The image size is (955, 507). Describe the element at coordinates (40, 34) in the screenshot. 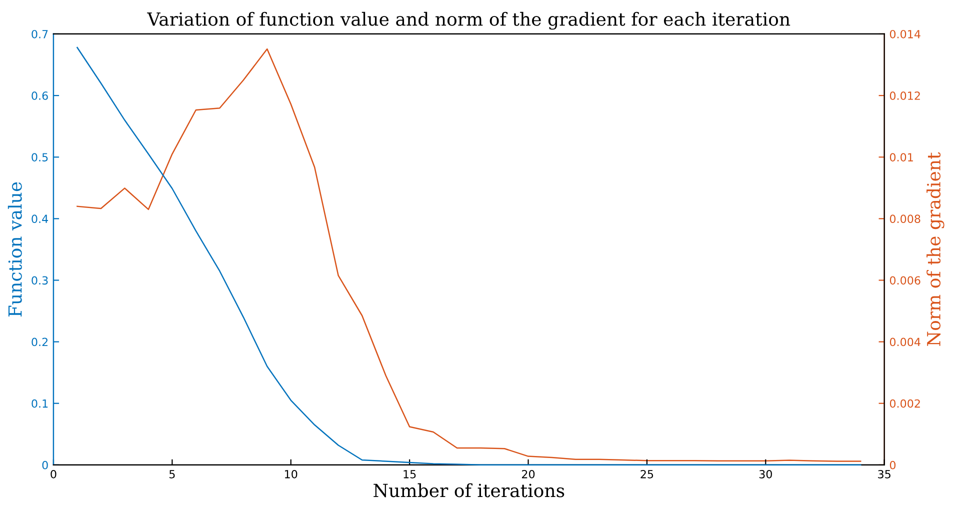

I see `y-tick-label: 0.7` at that location.